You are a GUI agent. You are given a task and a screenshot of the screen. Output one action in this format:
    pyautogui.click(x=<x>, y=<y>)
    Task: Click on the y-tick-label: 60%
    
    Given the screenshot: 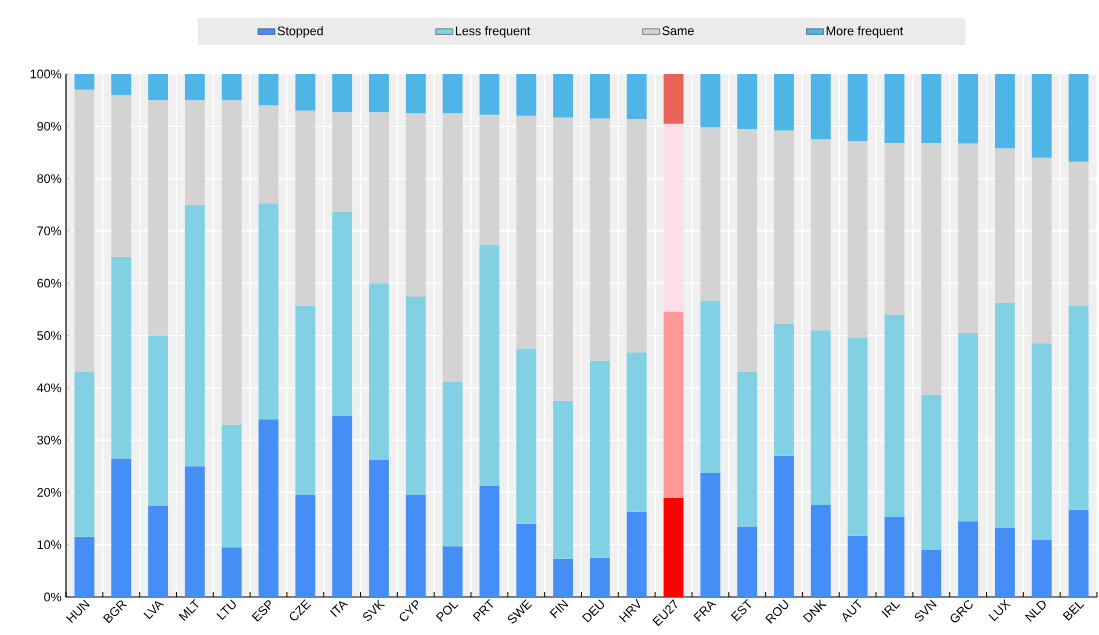 What is the action you would take?
    pyautogui.click(x=49, y=283)
    